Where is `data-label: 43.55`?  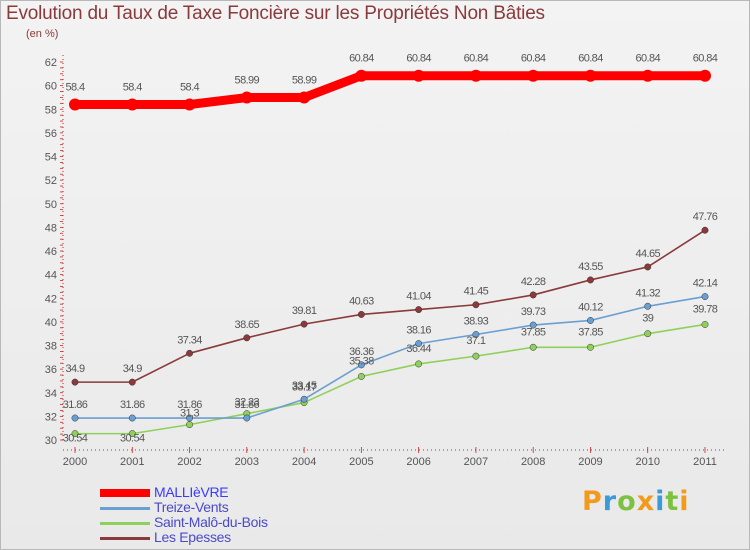 data-label: 43.55 is located at coordinates (590, 267).